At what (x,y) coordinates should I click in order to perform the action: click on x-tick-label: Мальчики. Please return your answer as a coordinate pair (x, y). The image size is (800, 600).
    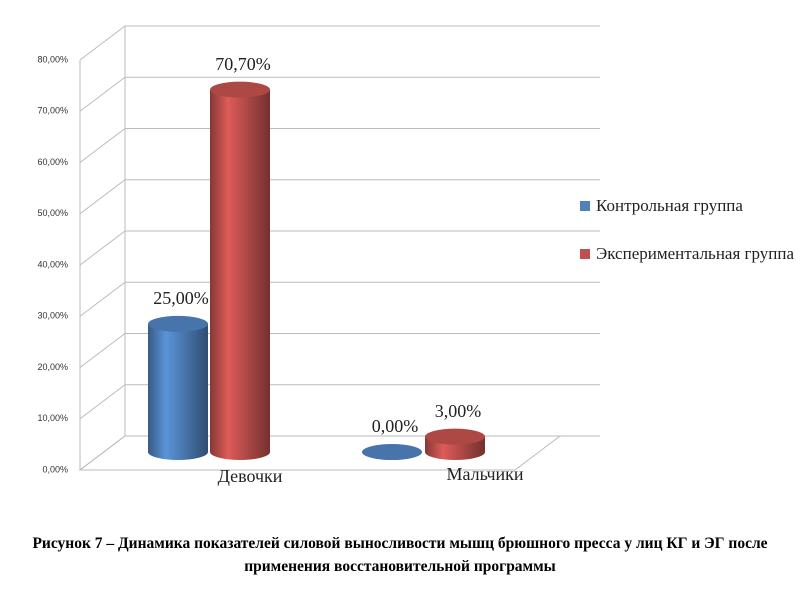
    Looking at the image, I should click on (484, 474).